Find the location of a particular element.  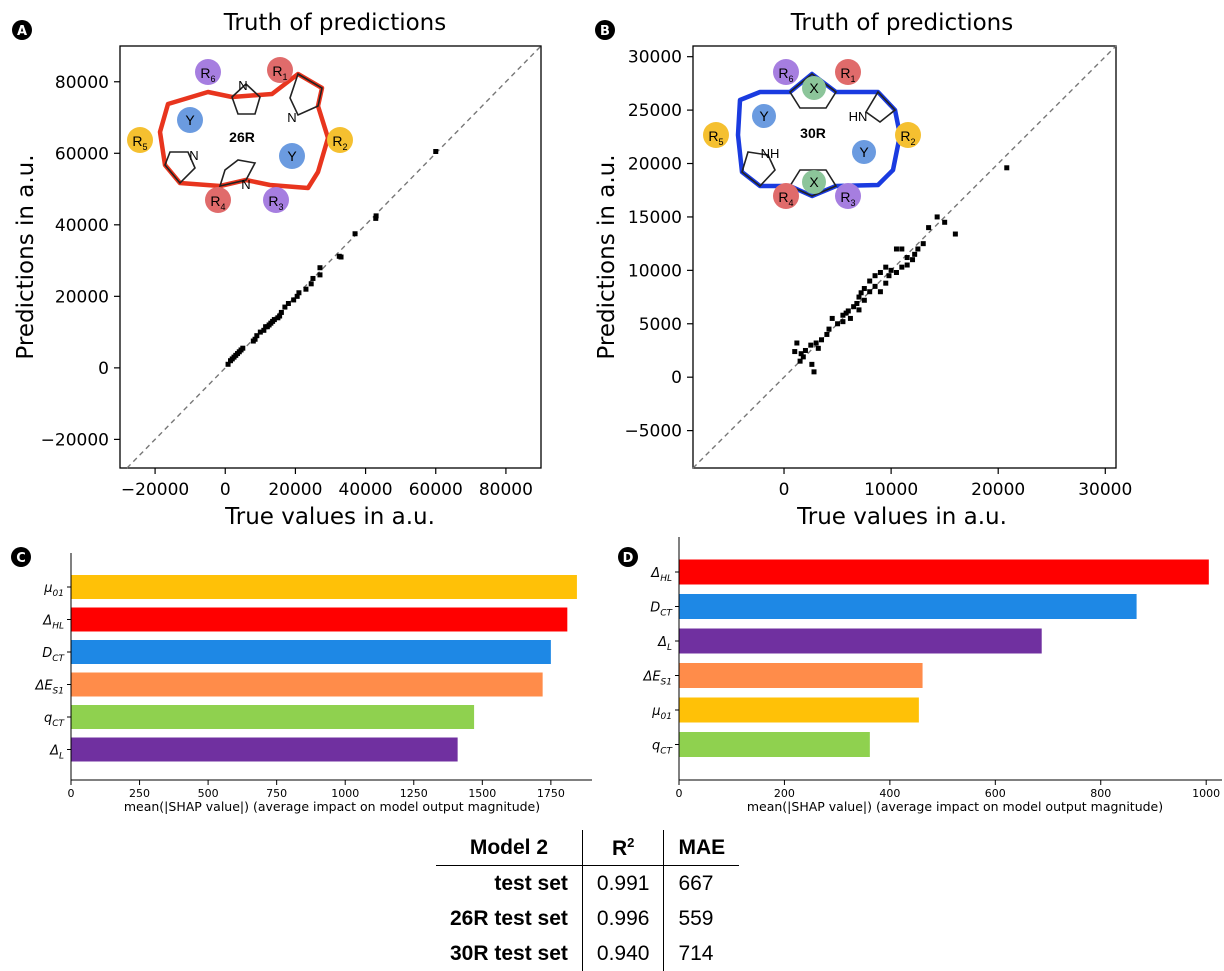

x-tick-label: 10000 is located at coordinates (891, 490).